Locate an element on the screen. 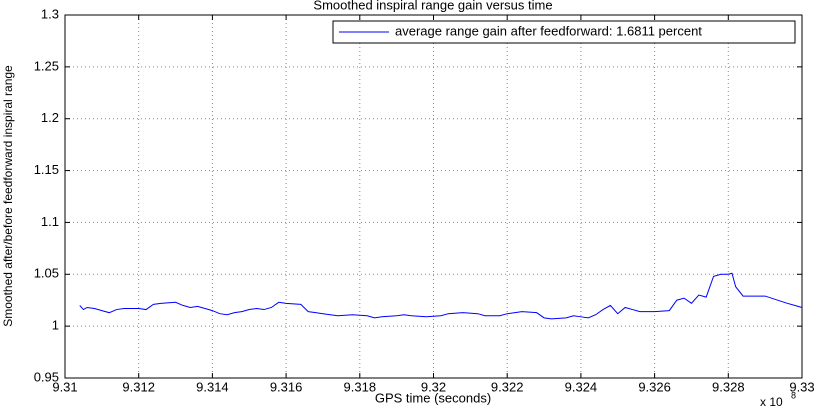 This screenshot has width=817, height=408. y-tick-label: 1.1 is located at coordinates (50, 221).